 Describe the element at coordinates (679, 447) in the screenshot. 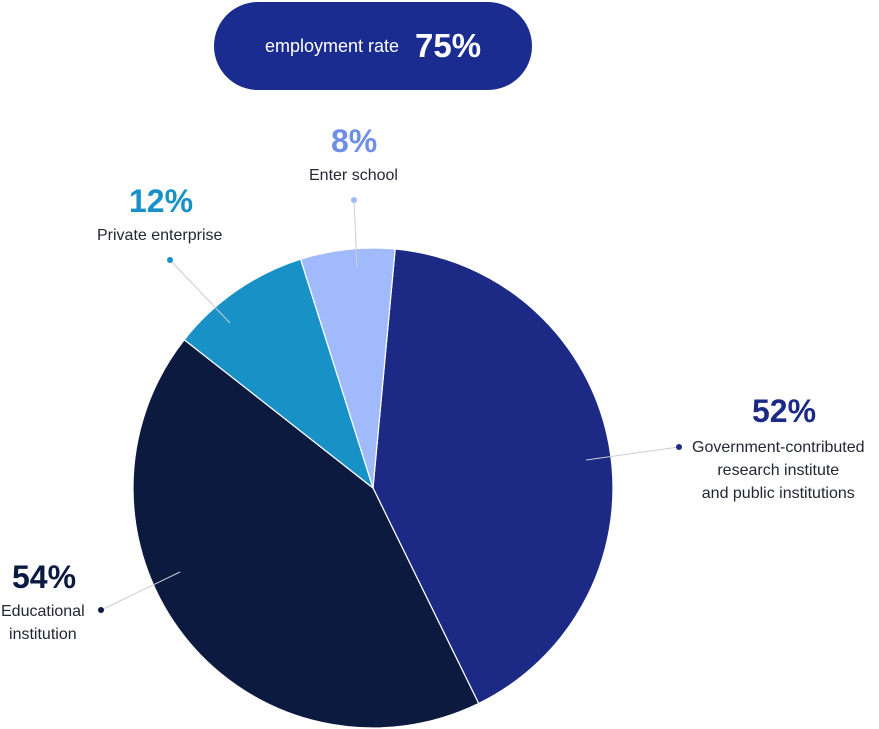

I see `dot-government` at that location.